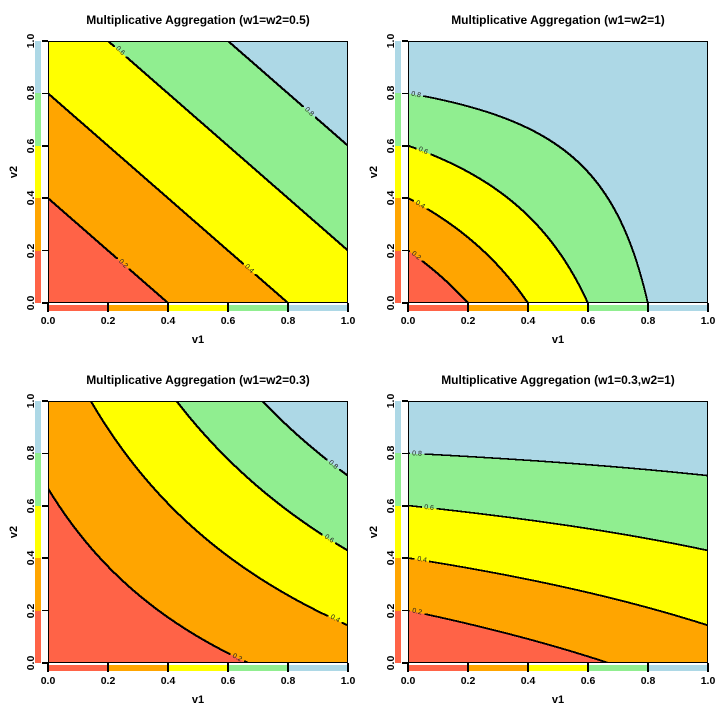 This screenshot has height=720, width=720. What do you see at coordinates (417, 454) in the screenshot?
I see `contour-line-label: 0.8` at bounding box center [417, 454].